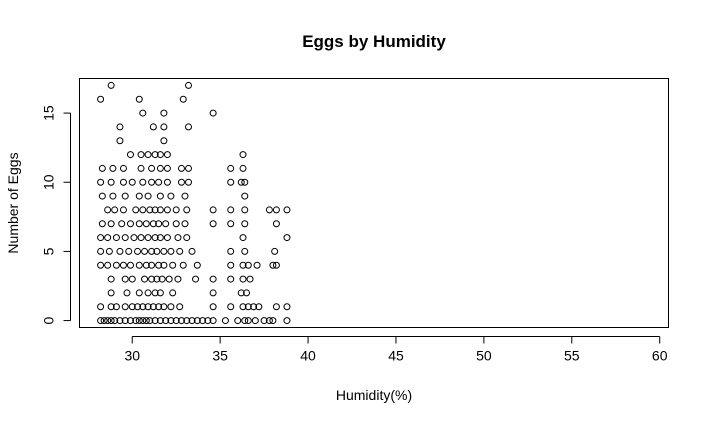 The width and height of the screenshot is (710, 425). Describe the element at coordinates (220, 356) in the screenshot. I see `x-tick-label: 35` at that location.